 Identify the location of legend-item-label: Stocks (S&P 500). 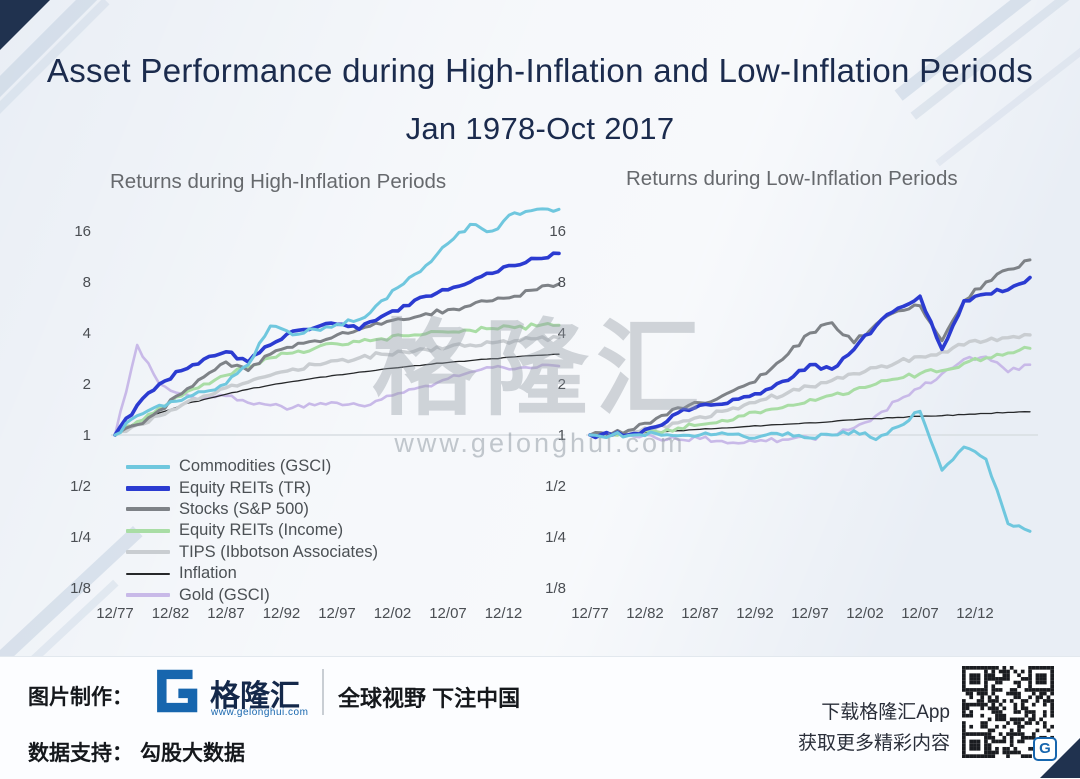
(244, 508).